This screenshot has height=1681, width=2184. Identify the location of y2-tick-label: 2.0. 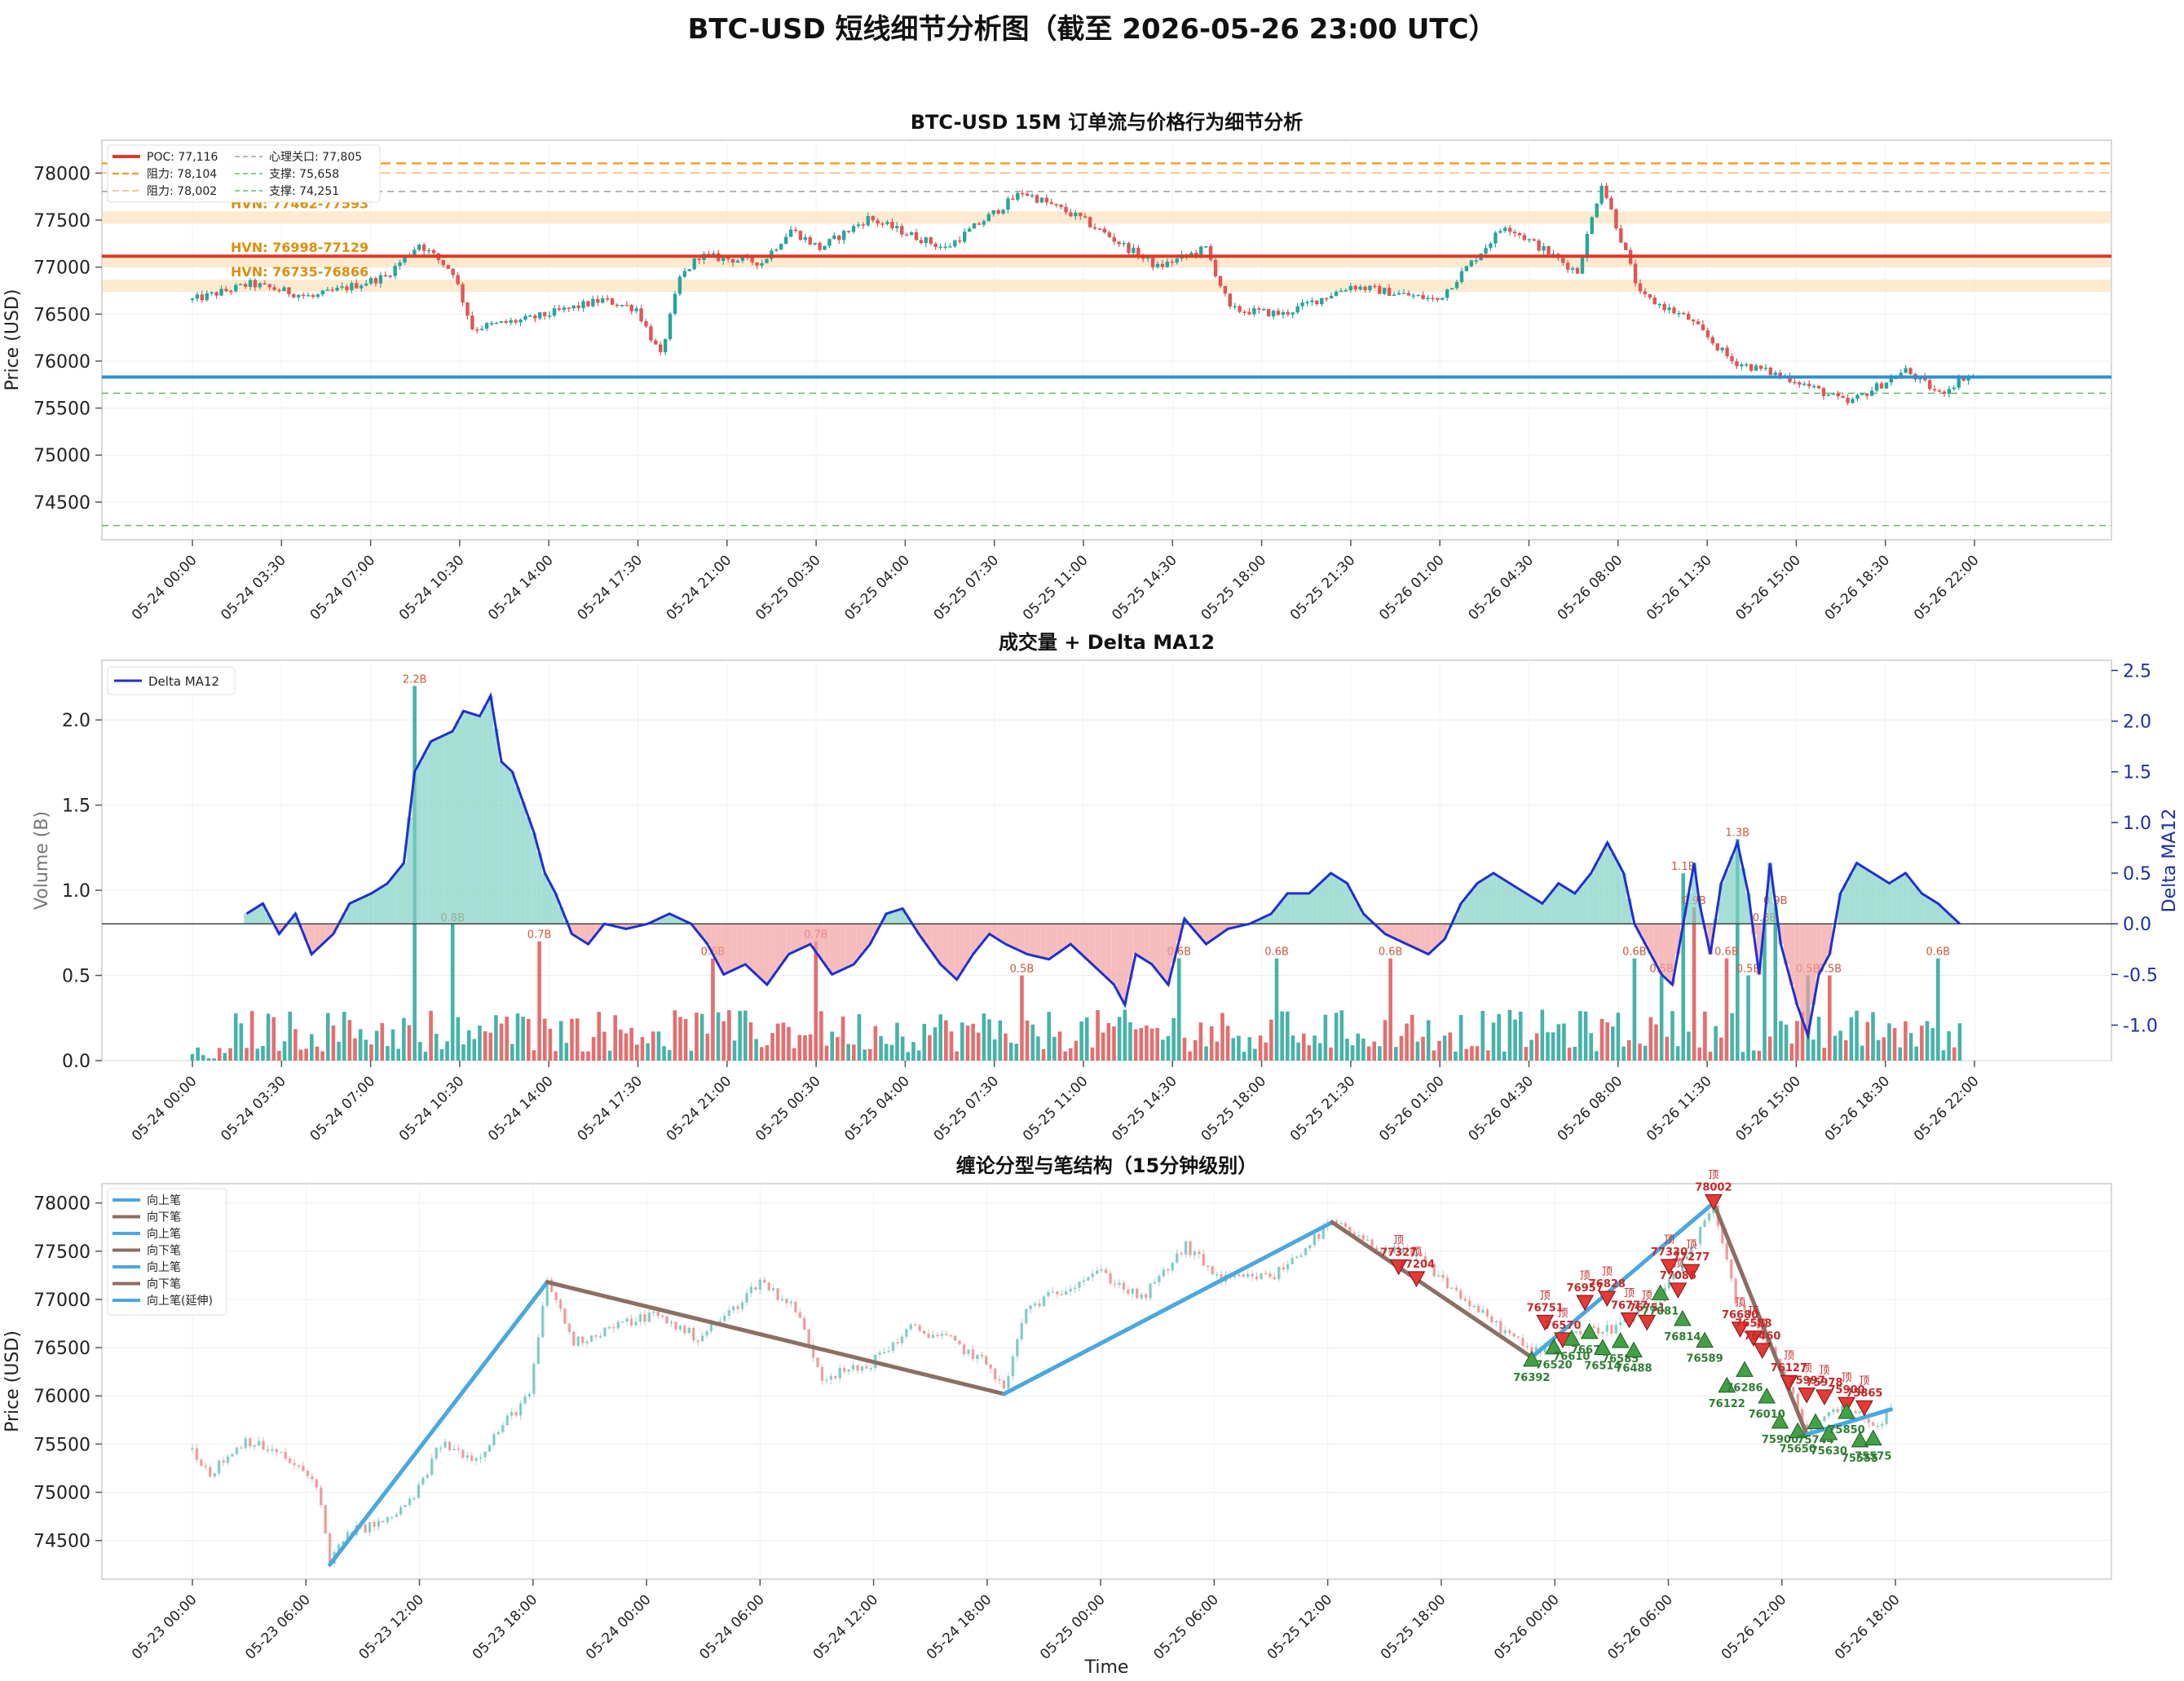
(2137, 723).